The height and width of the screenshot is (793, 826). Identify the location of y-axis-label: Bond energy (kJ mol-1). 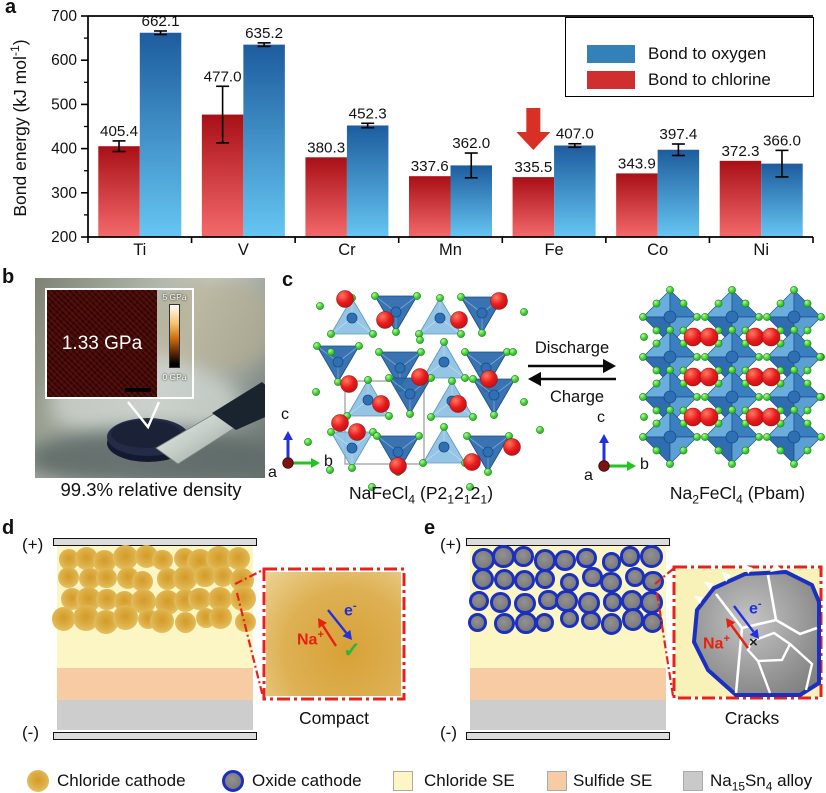
(19, 128).